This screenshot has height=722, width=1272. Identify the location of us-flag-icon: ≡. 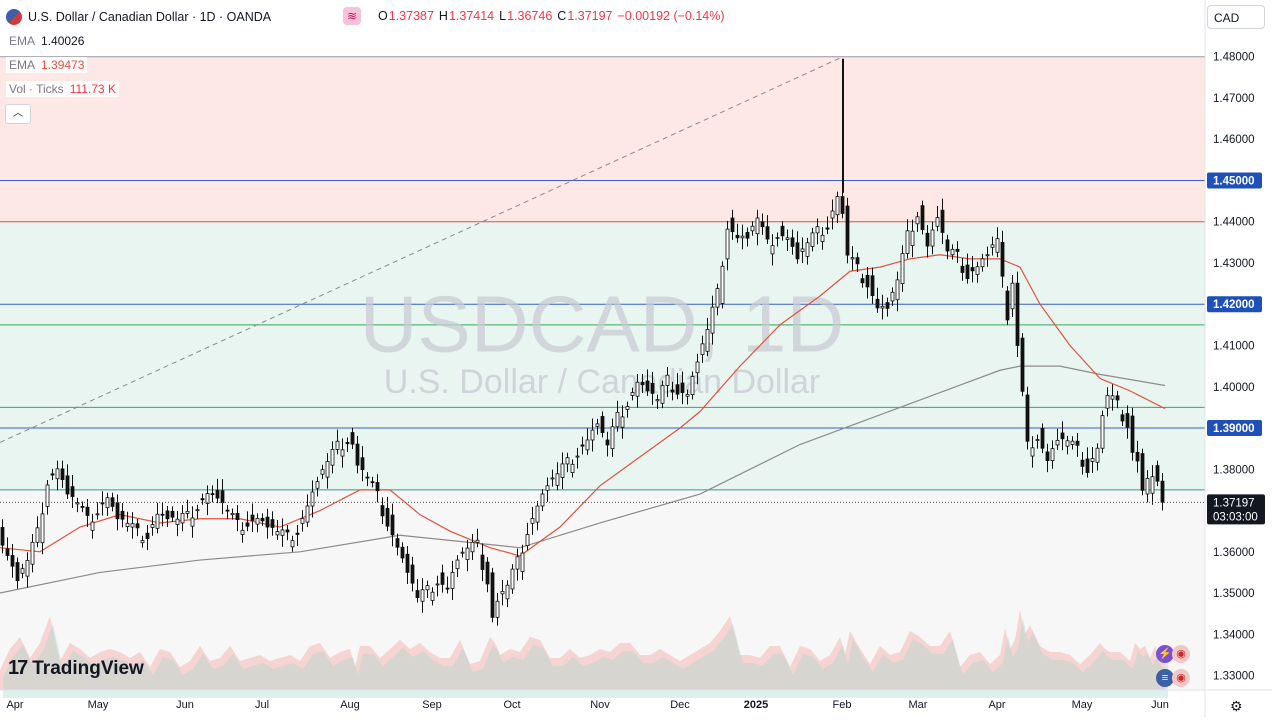
(1165, 678).